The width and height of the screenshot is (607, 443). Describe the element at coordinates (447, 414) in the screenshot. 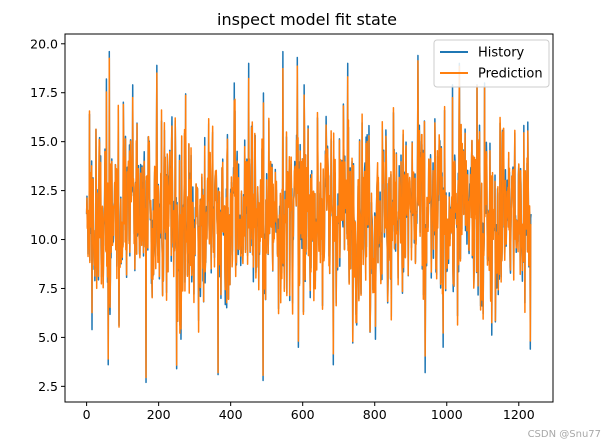

I see `x-tick-label: 1000` at that location.